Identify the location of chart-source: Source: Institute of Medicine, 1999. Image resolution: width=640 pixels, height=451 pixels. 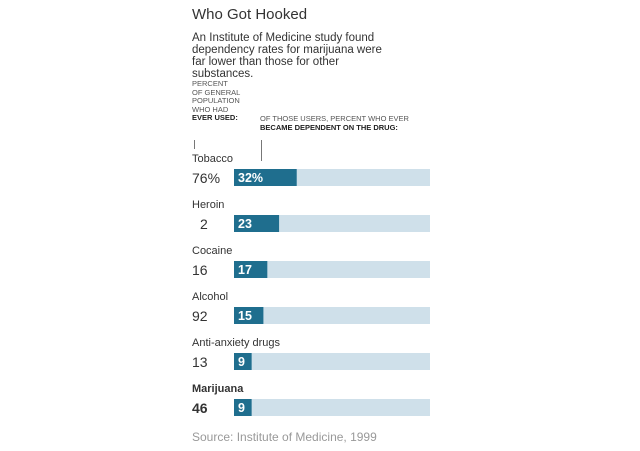
(284, 437).